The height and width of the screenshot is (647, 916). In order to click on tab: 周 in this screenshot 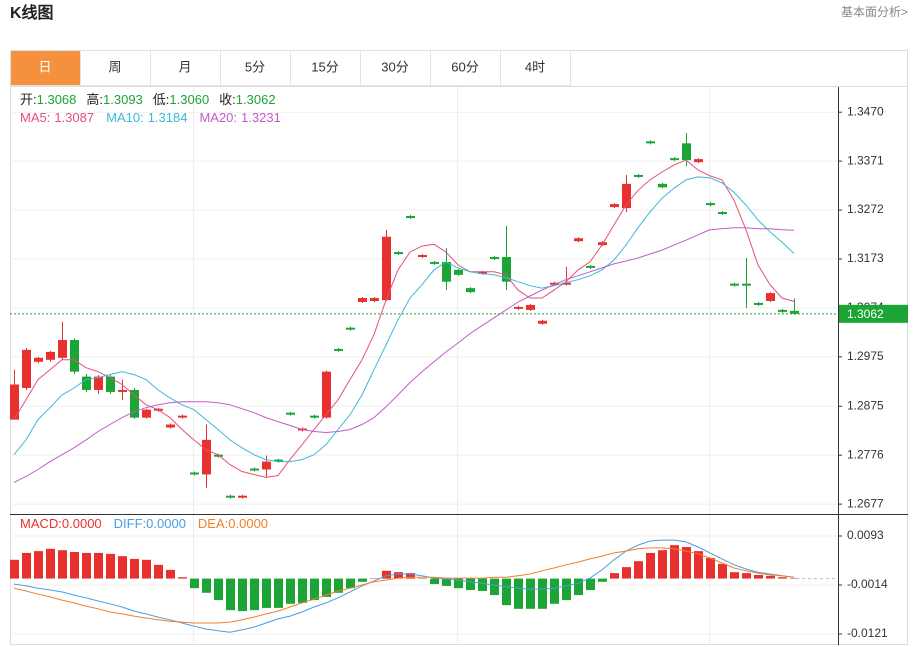, I will do `click(115, 68)`.